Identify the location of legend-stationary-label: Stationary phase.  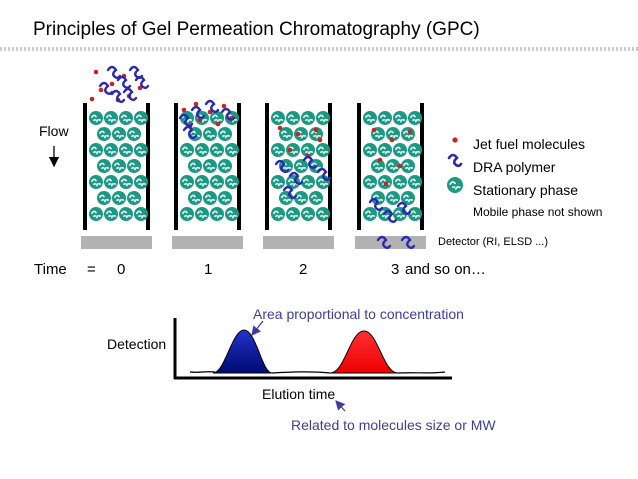
(526, 190).